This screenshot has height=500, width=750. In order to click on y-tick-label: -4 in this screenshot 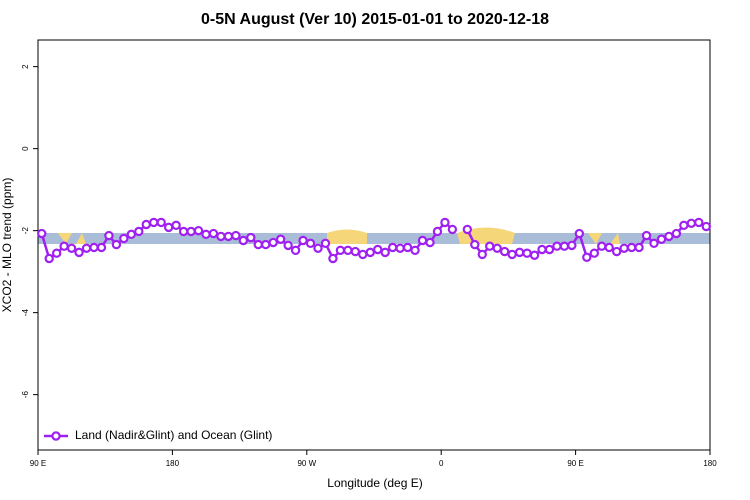, I will do `click(25, 313)`.